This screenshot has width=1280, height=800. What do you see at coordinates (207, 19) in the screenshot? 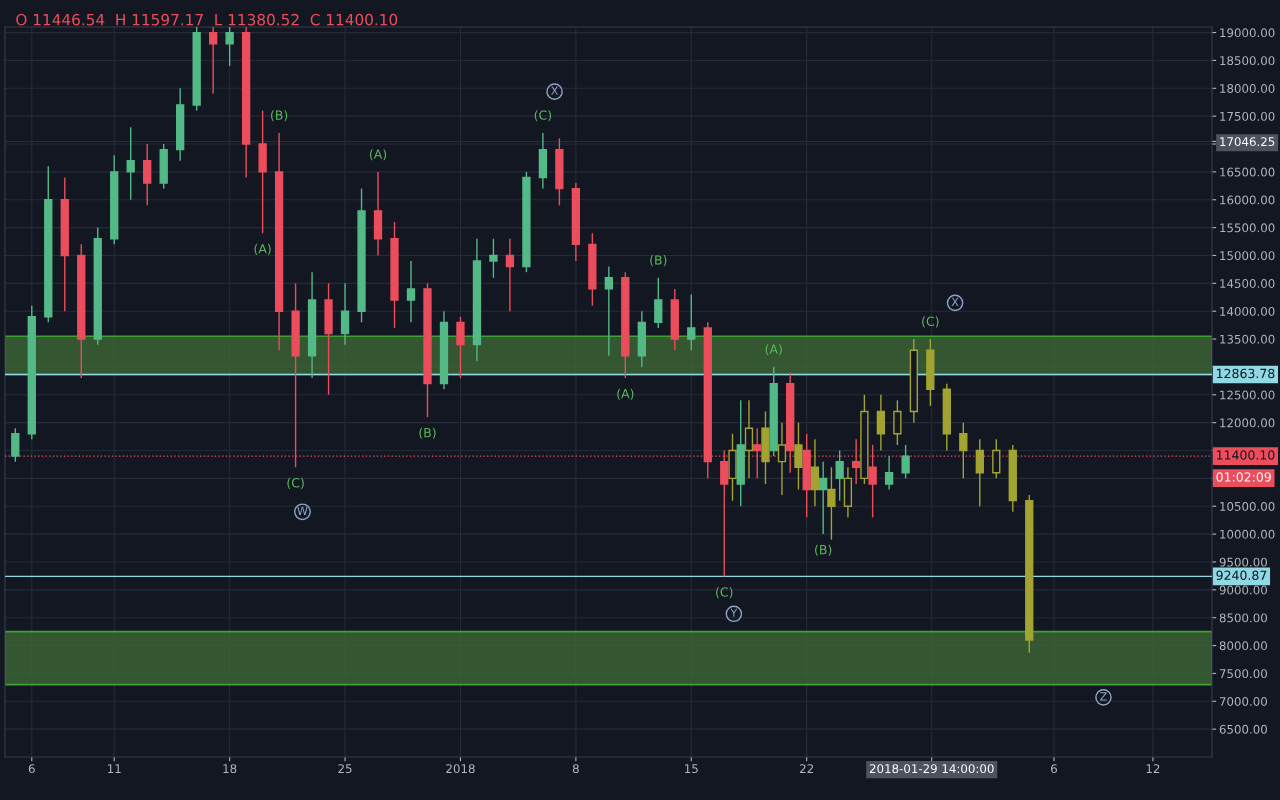
I see `chart-title: O 11446.54 H 11597.17 L 11380.52 C 11400.10` at bounding box center [207, 19].